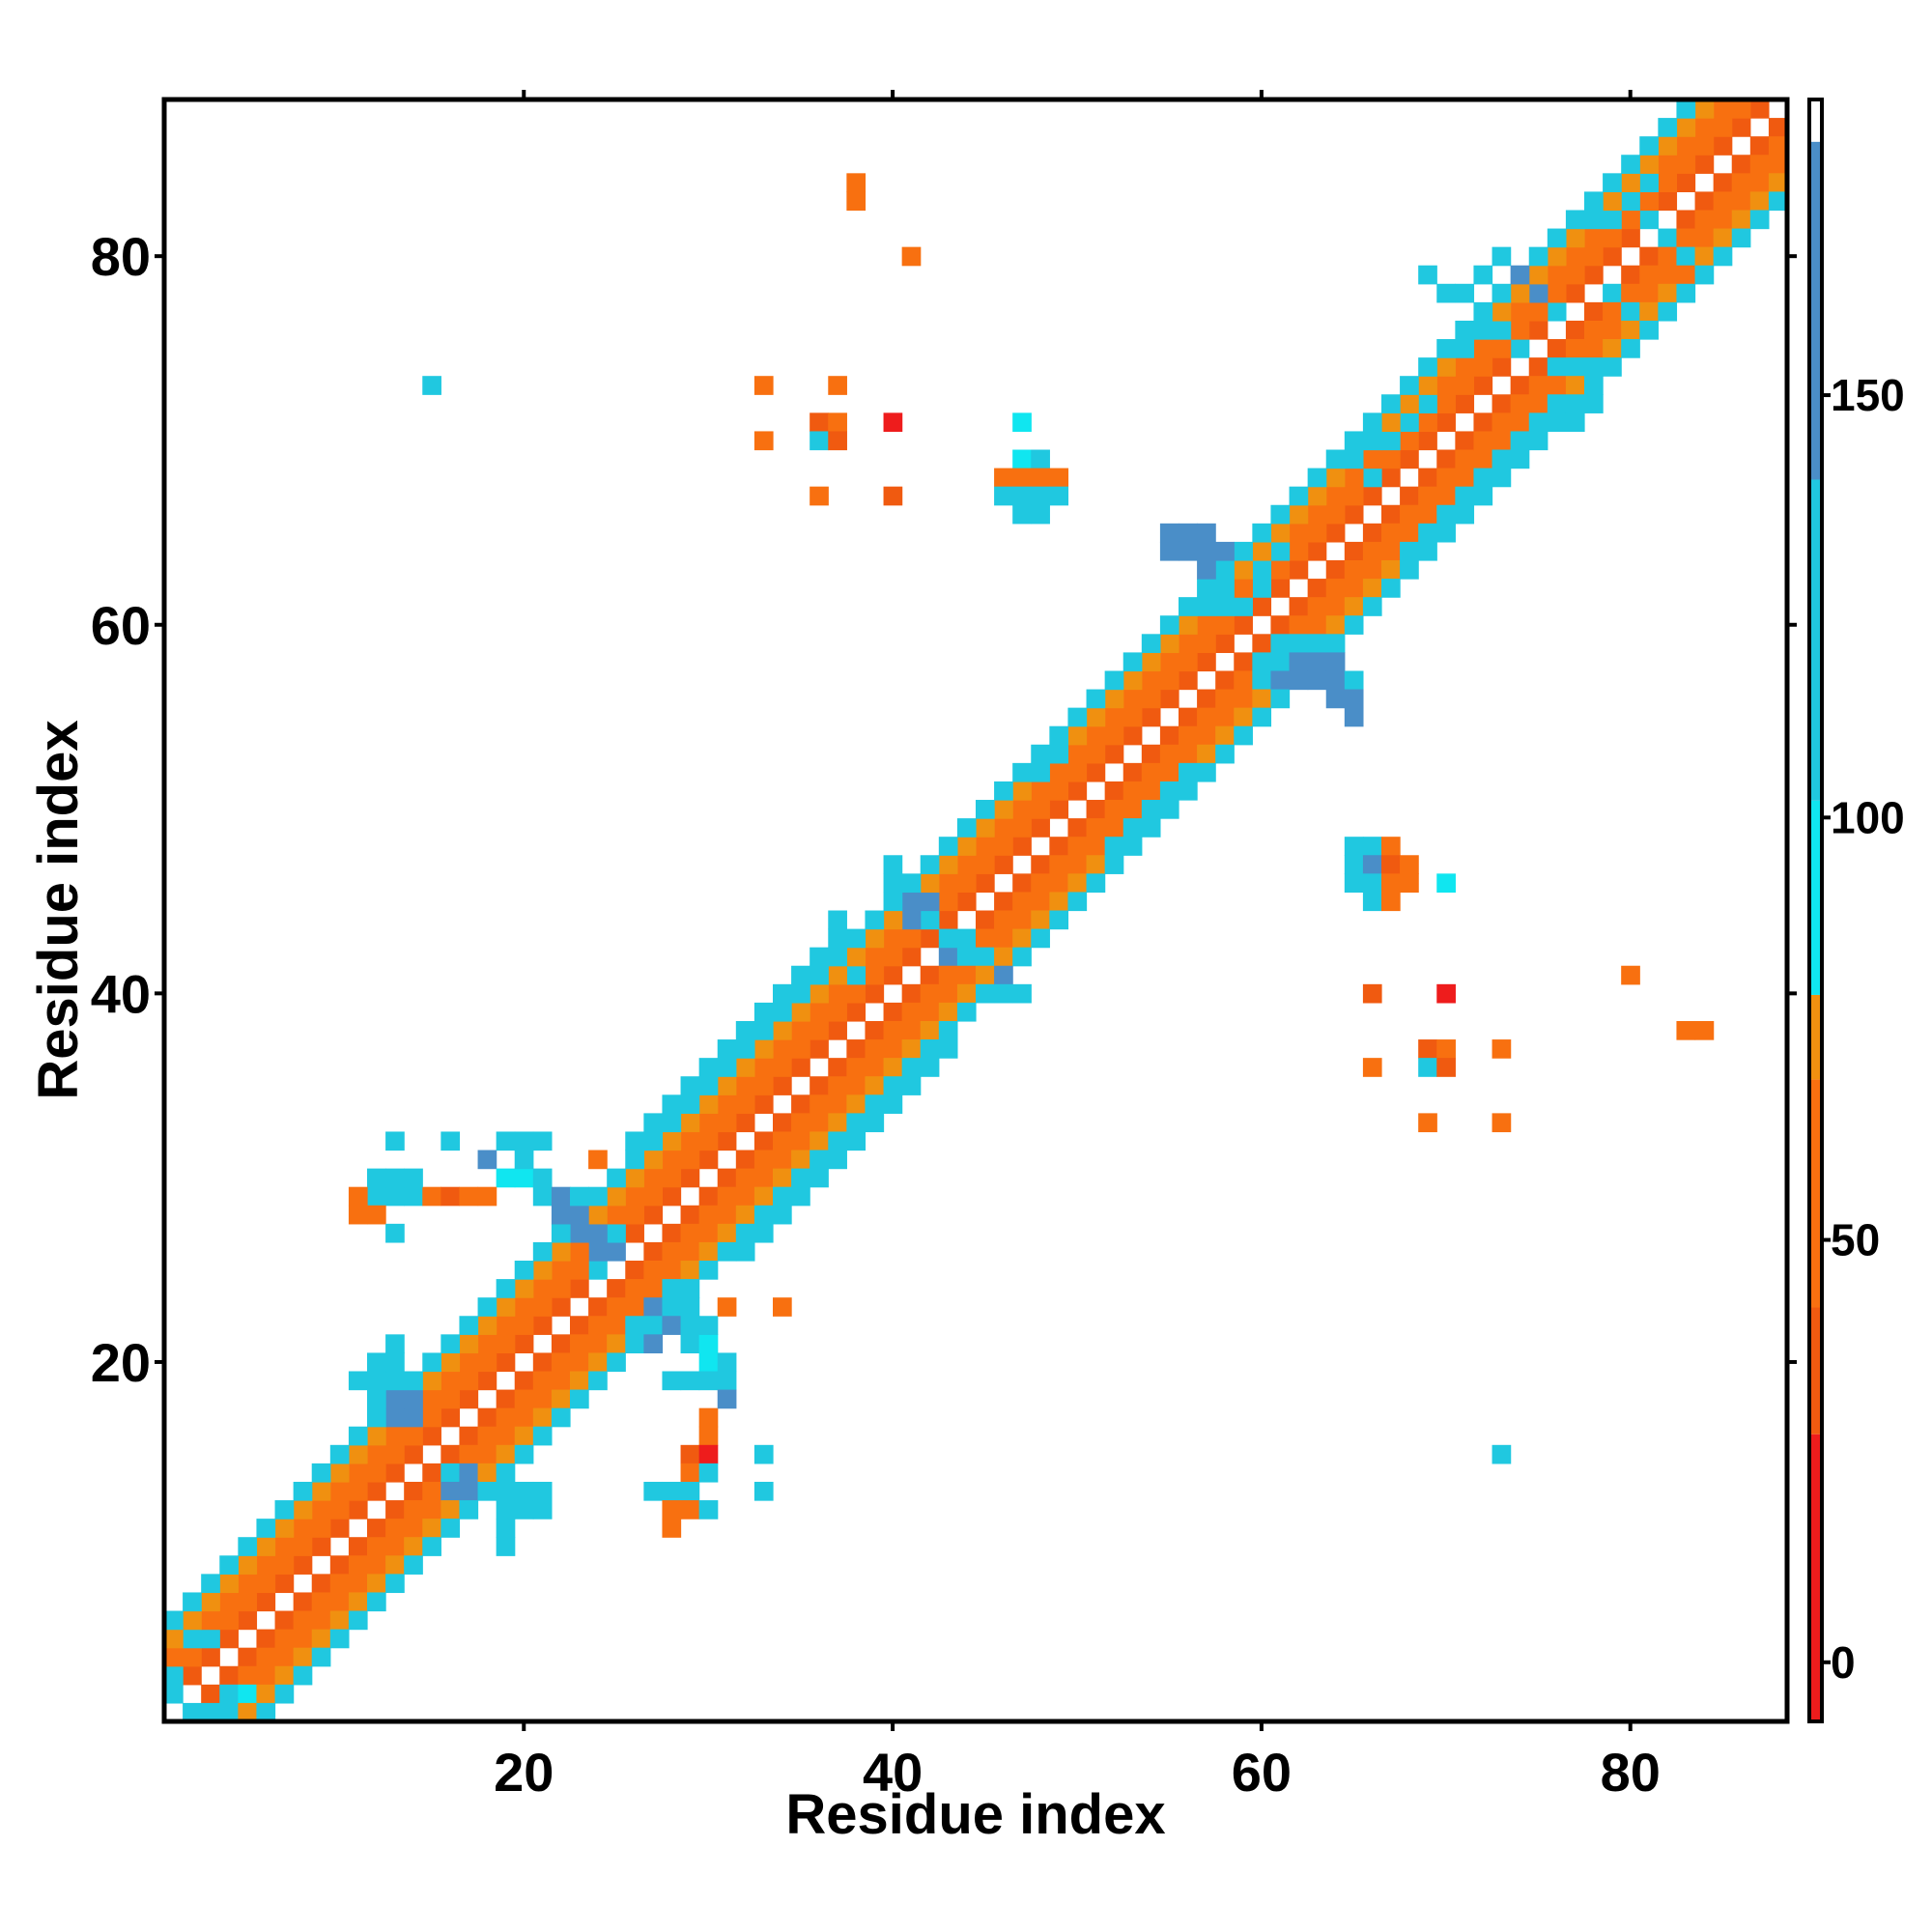  I want to click on x-tick-label: 40, so click(893, 1772).